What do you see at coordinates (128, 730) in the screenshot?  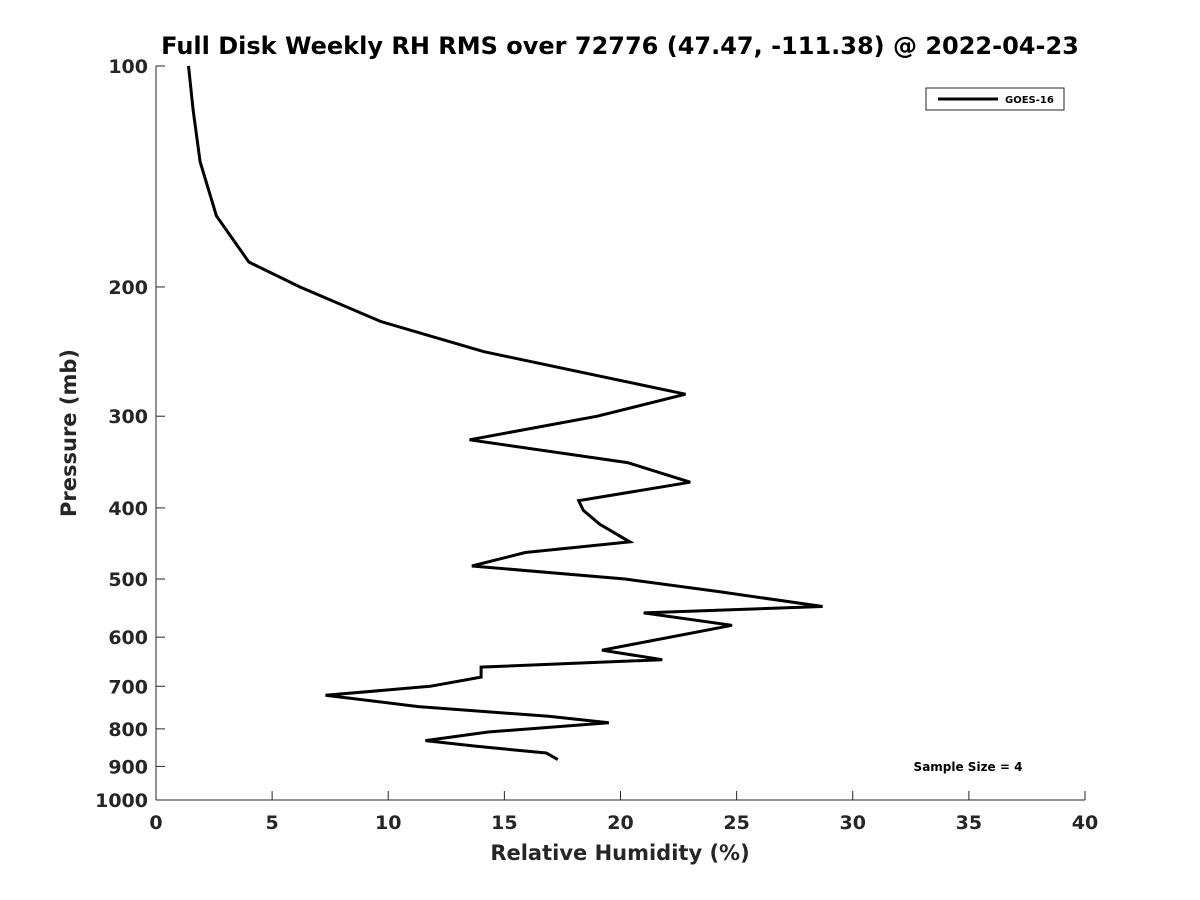 I see `y-tick-label-7: 800` at bounding box center [128, 730].